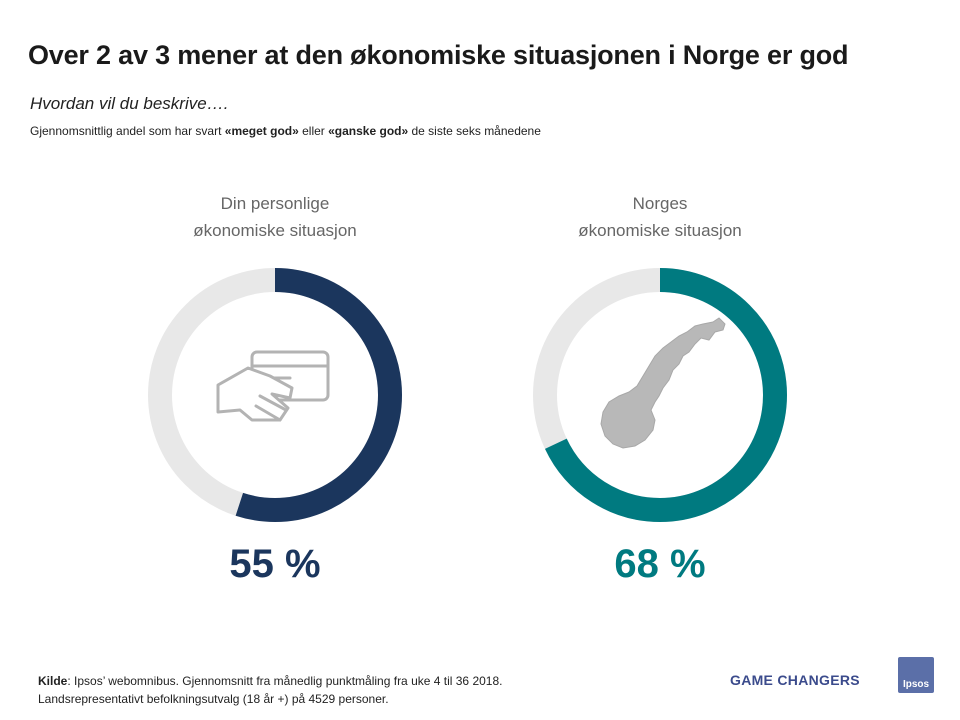  What do you see at coordinates (663, 383) in the screenshot?
I see `norway-map-icon` at bounding box center [663, 383].